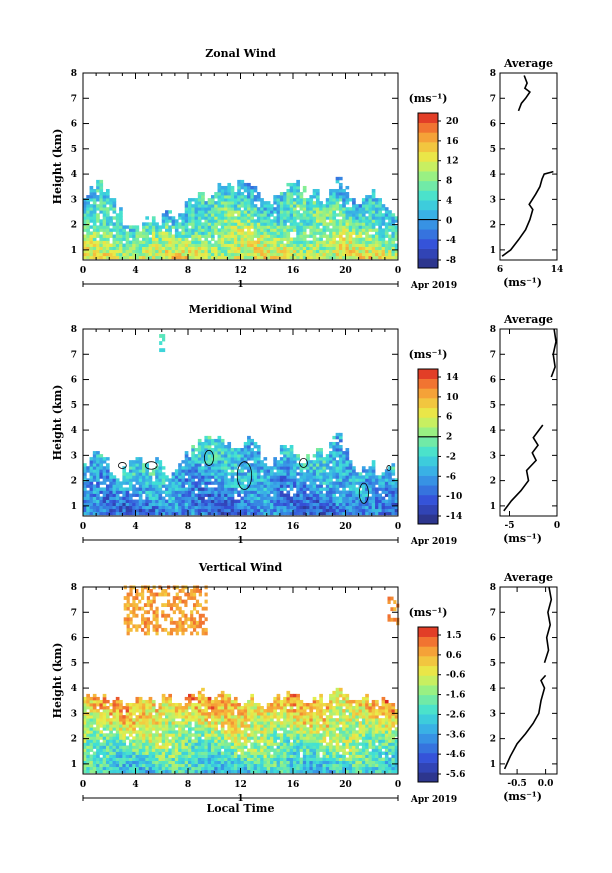 This screenshot has height=873, width=612. What do you see at coordinates (557, 526) in the screenshot?
I see `average-x-tick-label: 0` at bounding box center [557, 526].